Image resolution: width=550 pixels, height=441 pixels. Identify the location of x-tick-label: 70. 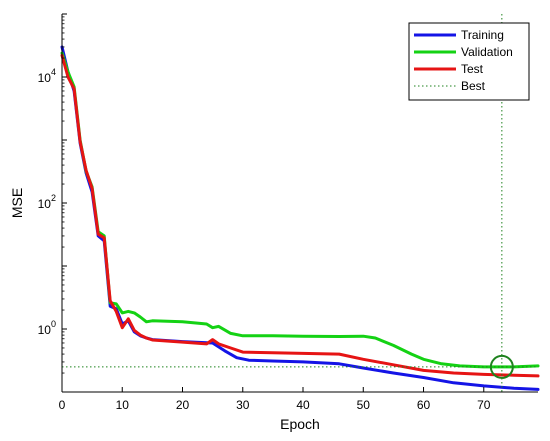
(484, 405).